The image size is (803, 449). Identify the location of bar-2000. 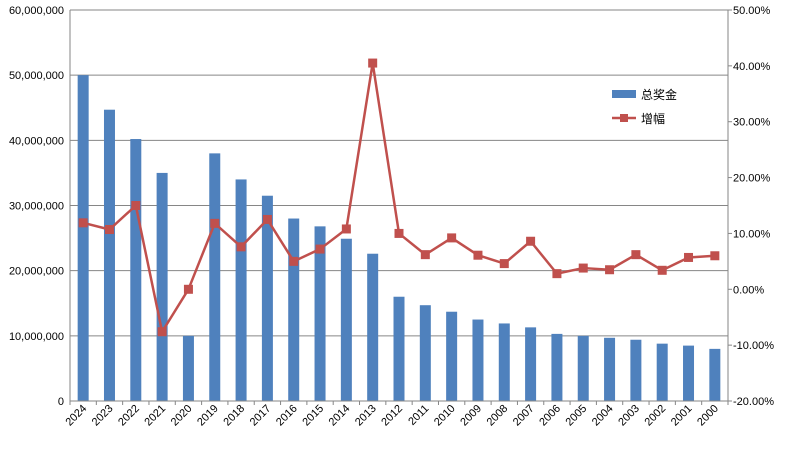
(715, 374).